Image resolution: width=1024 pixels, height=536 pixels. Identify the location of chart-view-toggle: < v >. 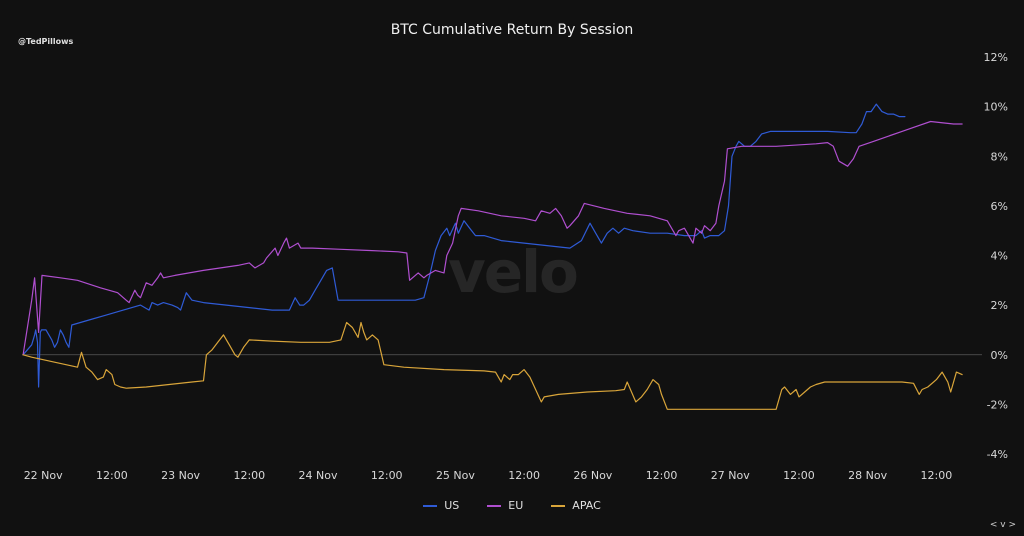
(1002, 525).